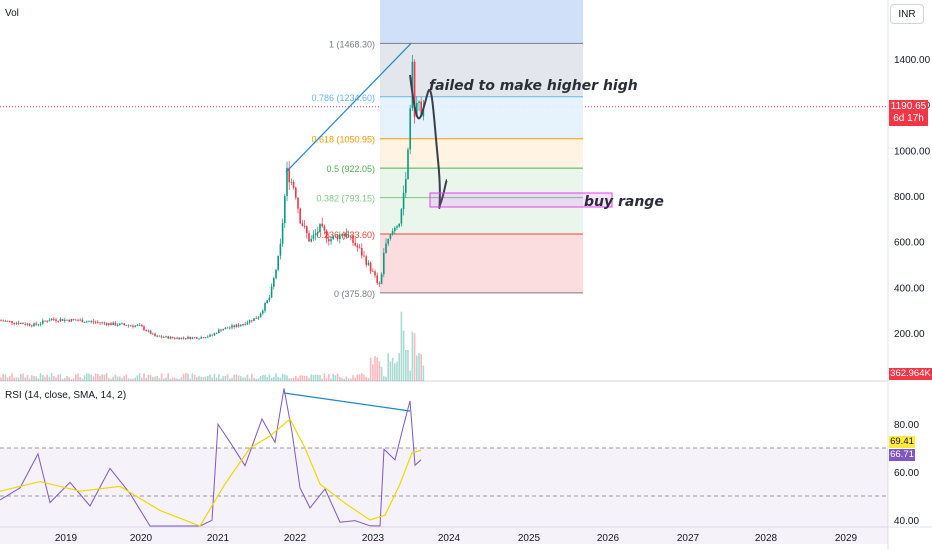 This screenshot has height=555, width=932. Describe the element at coordinates (343, 98) in the screenshot. I see `fib-level-label: 0.786 (1234.60)` at that location.